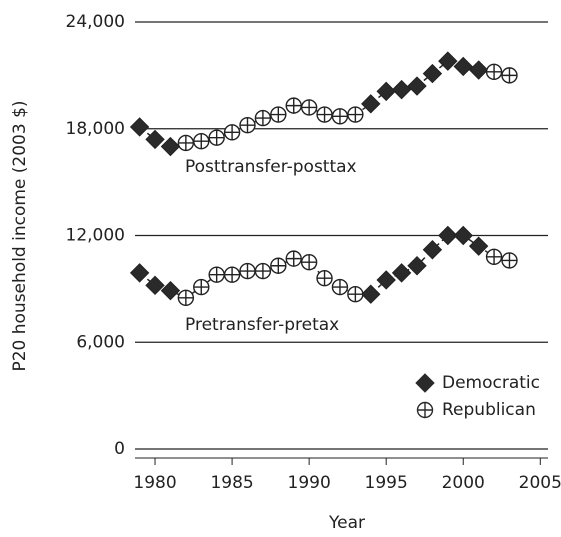 The height and width of the screenshot is (537, 561). What do you see at coordinates (463, 483) in the screenshot?
I see `x-tick-label: 2000` at bounding box center [463, 483].